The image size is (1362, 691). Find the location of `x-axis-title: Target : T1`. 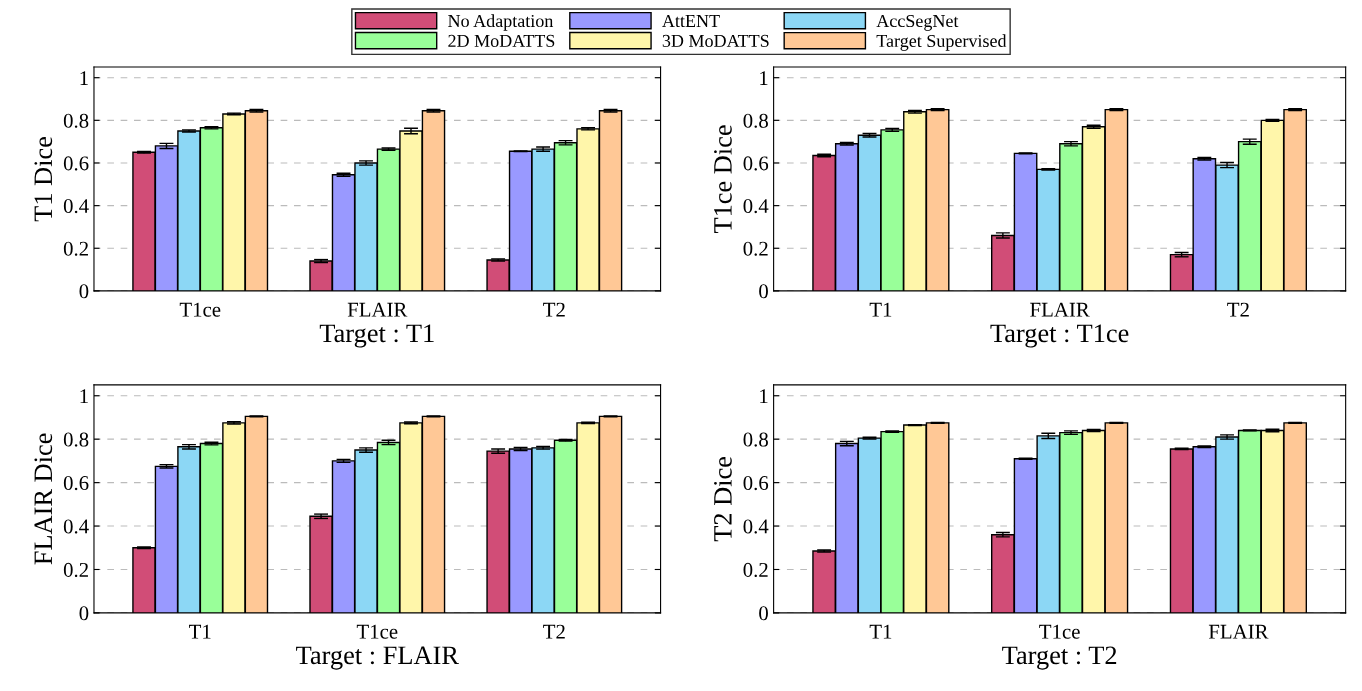

x-axis-title: Target : T1 is located at coordinates (376, 336).